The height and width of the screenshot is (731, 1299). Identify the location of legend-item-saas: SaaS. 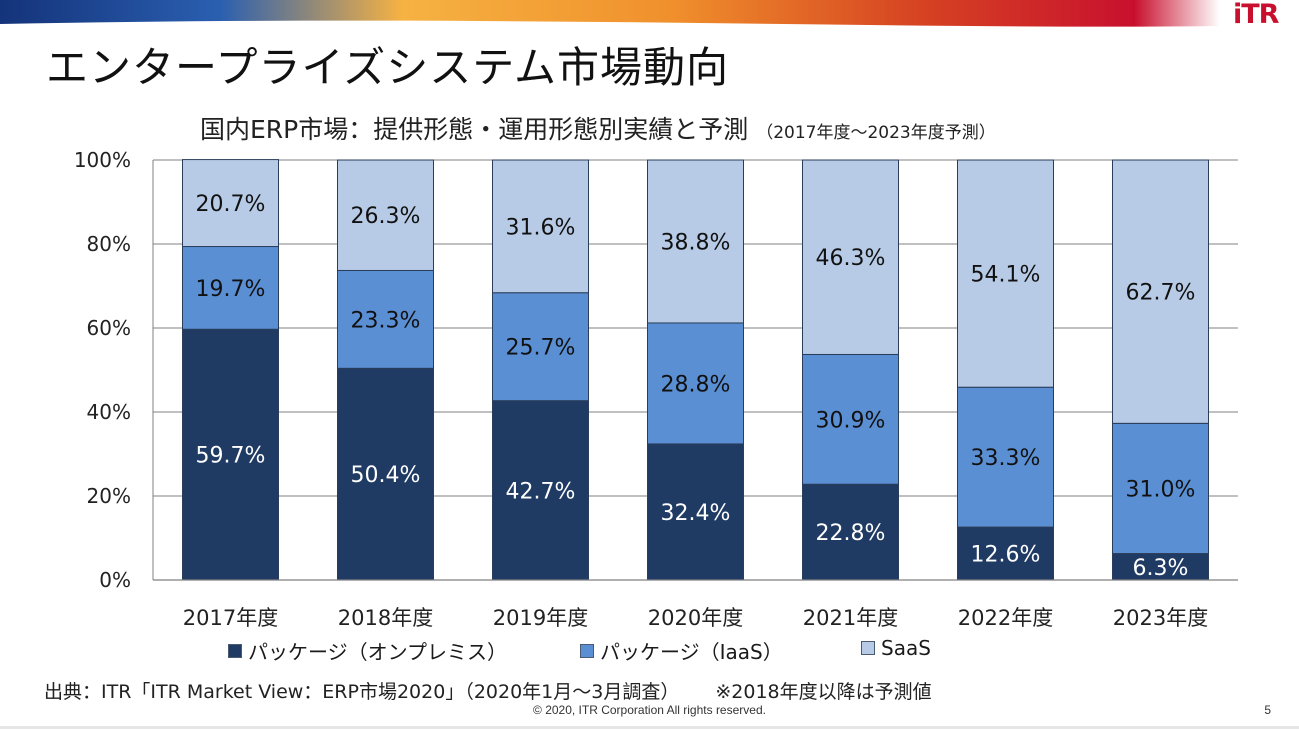
(896, 648).